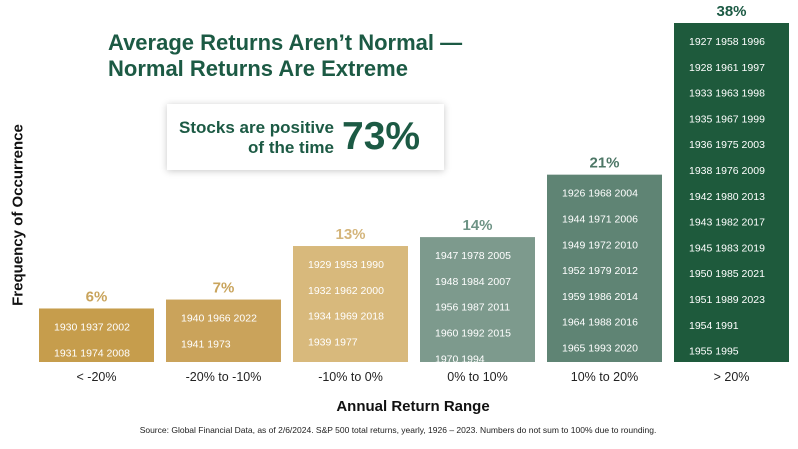 This screenshot has height=449, width=798. Describe the element at coordinates (350, 234) in the screenshot. I see `bar-value-label: 13%` at that location.